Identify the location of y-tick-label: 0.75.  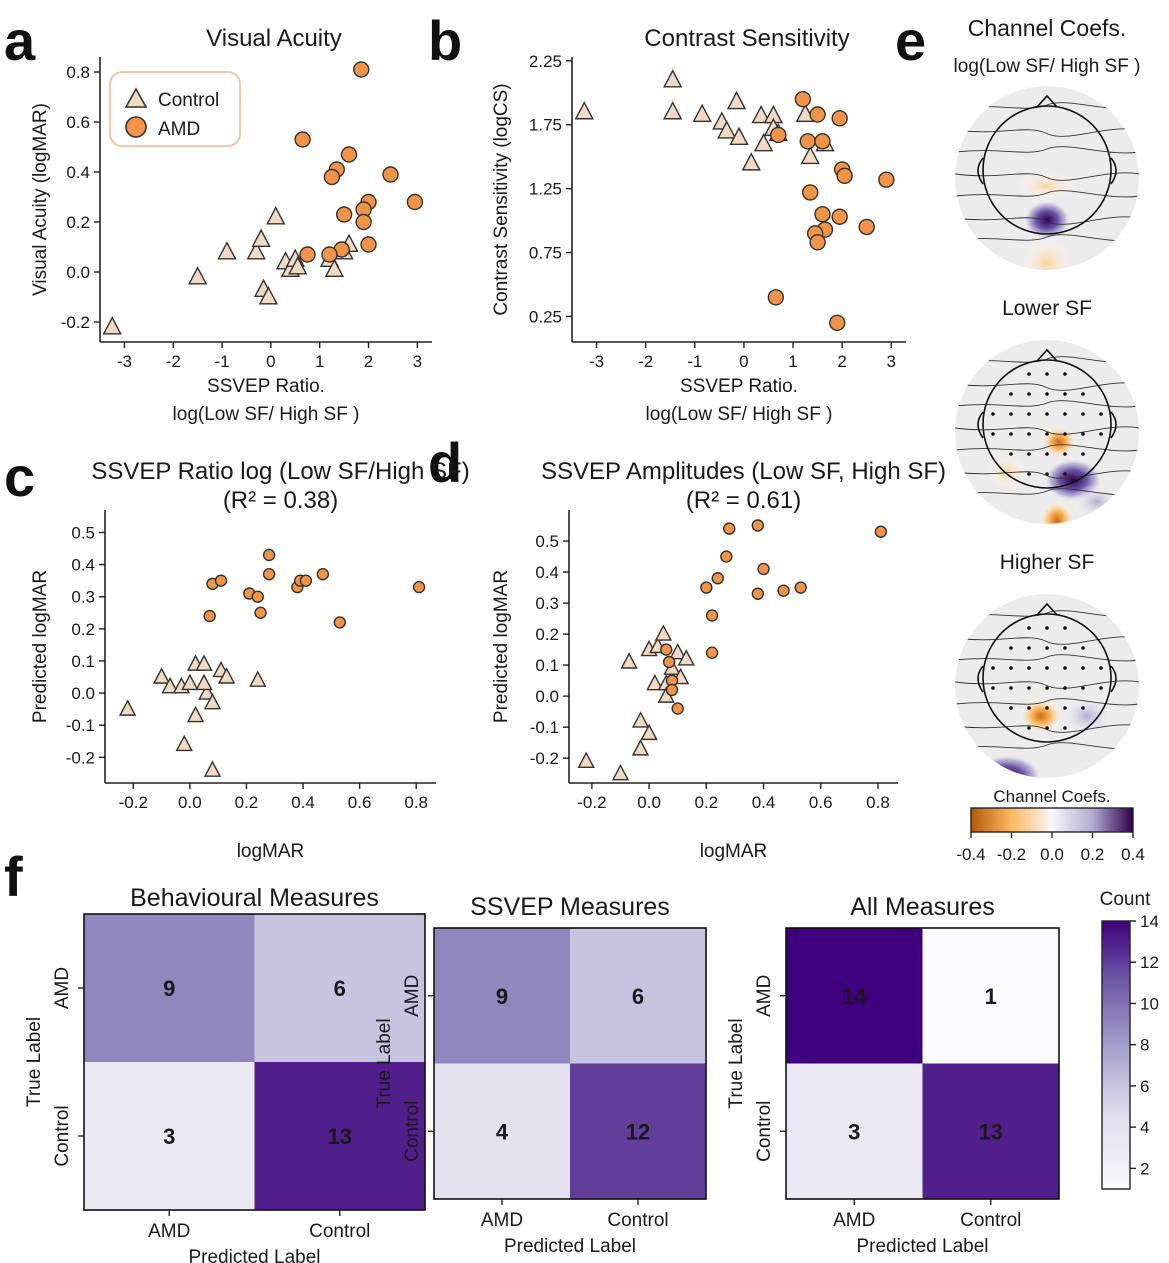
(545, 253).